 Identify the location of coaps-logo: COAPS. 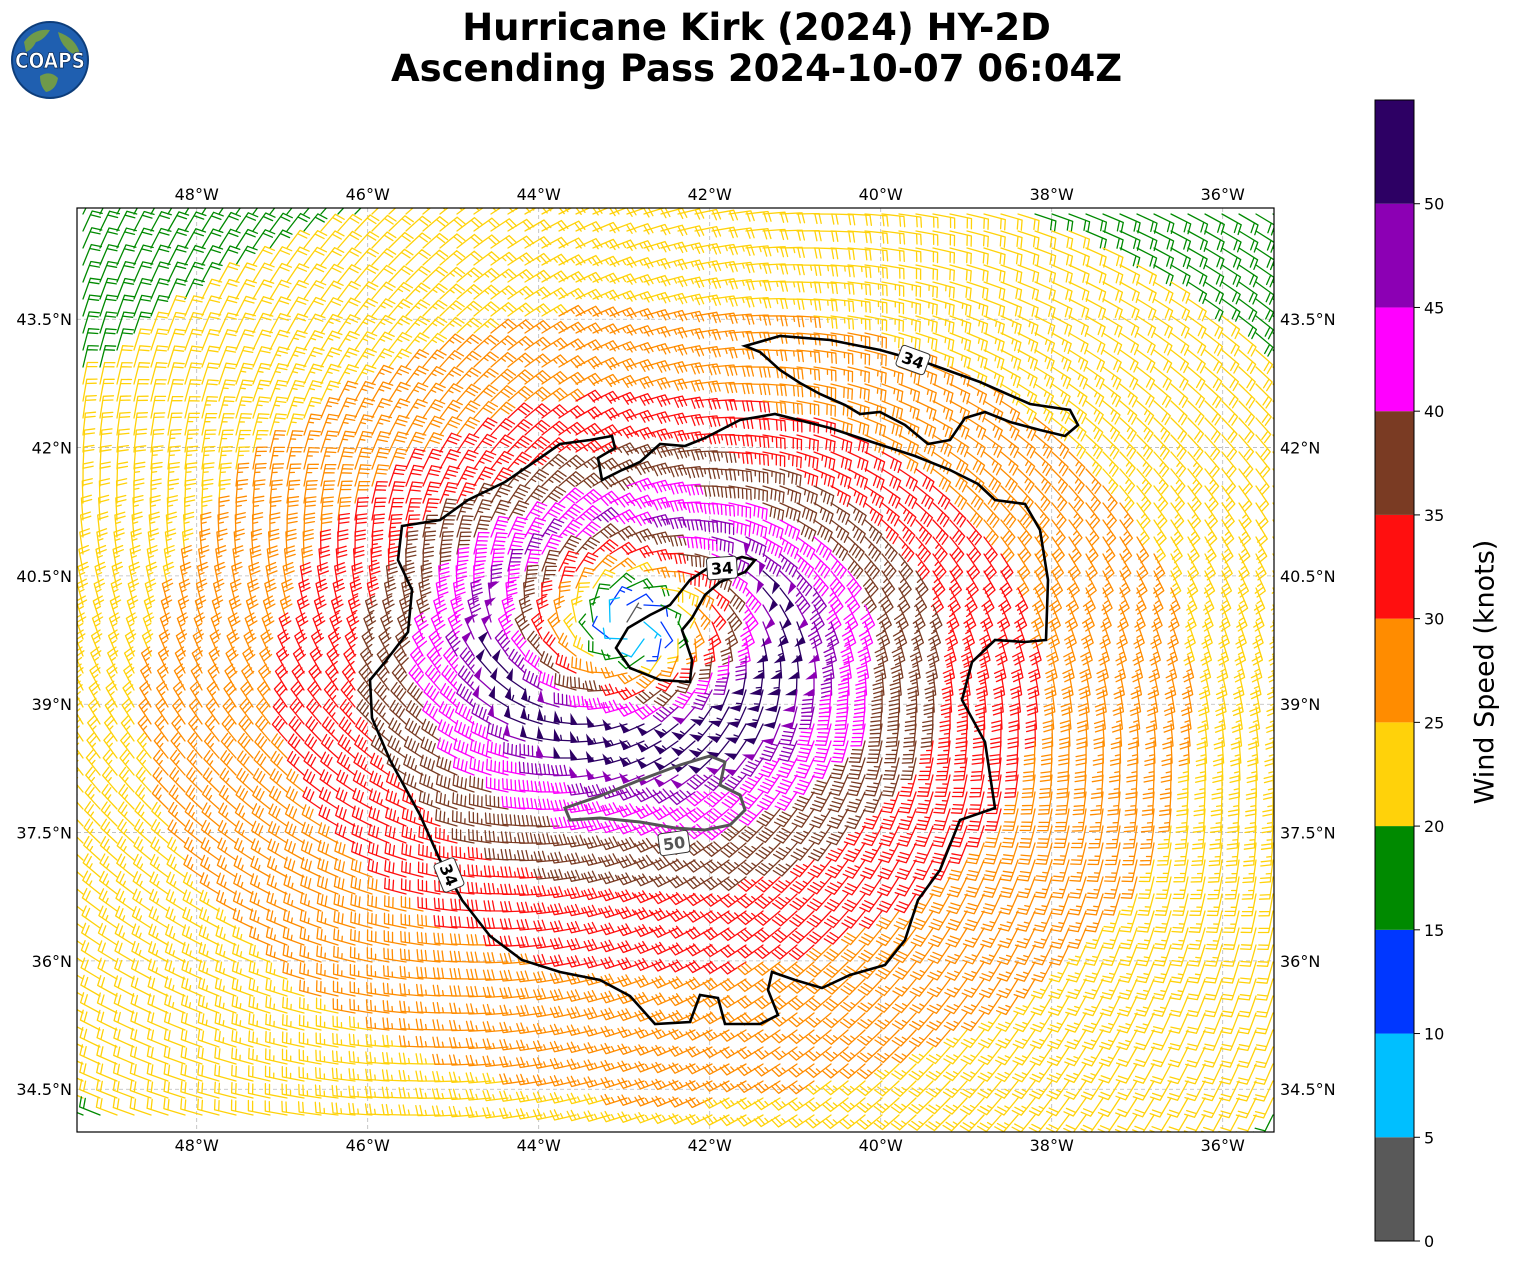
(50, 60).